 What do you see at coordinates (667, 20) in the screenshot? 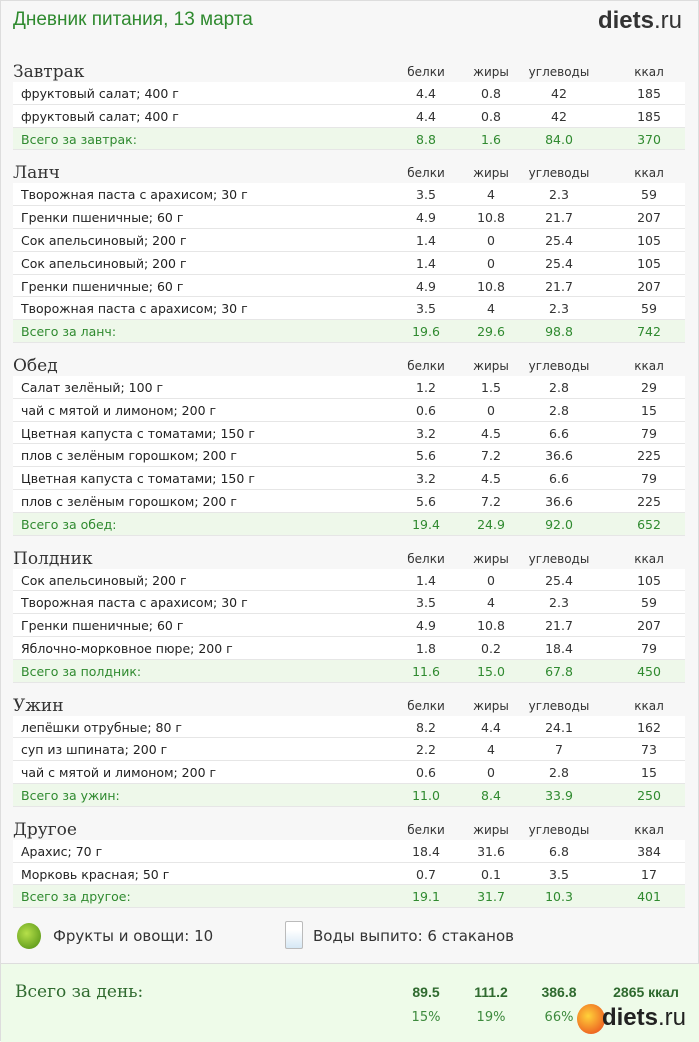
I see `logo-tld: .ru` at bounding box center [667, 20].